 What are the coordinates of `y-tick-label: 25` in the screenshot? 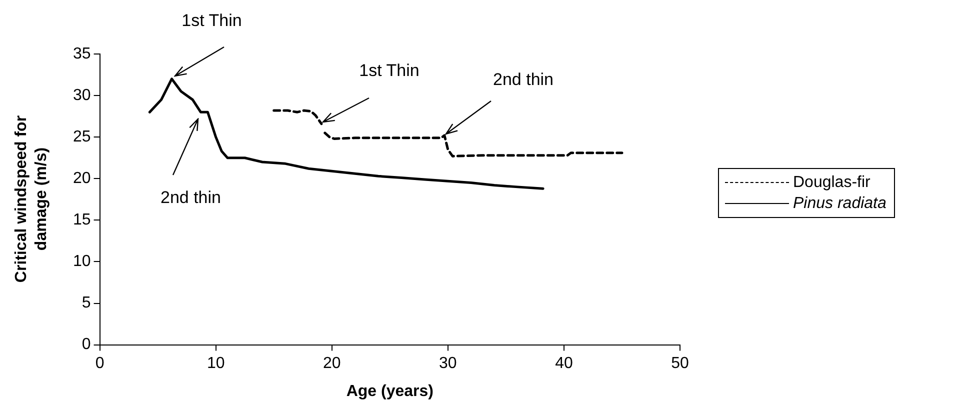 It's located at (82, 137).